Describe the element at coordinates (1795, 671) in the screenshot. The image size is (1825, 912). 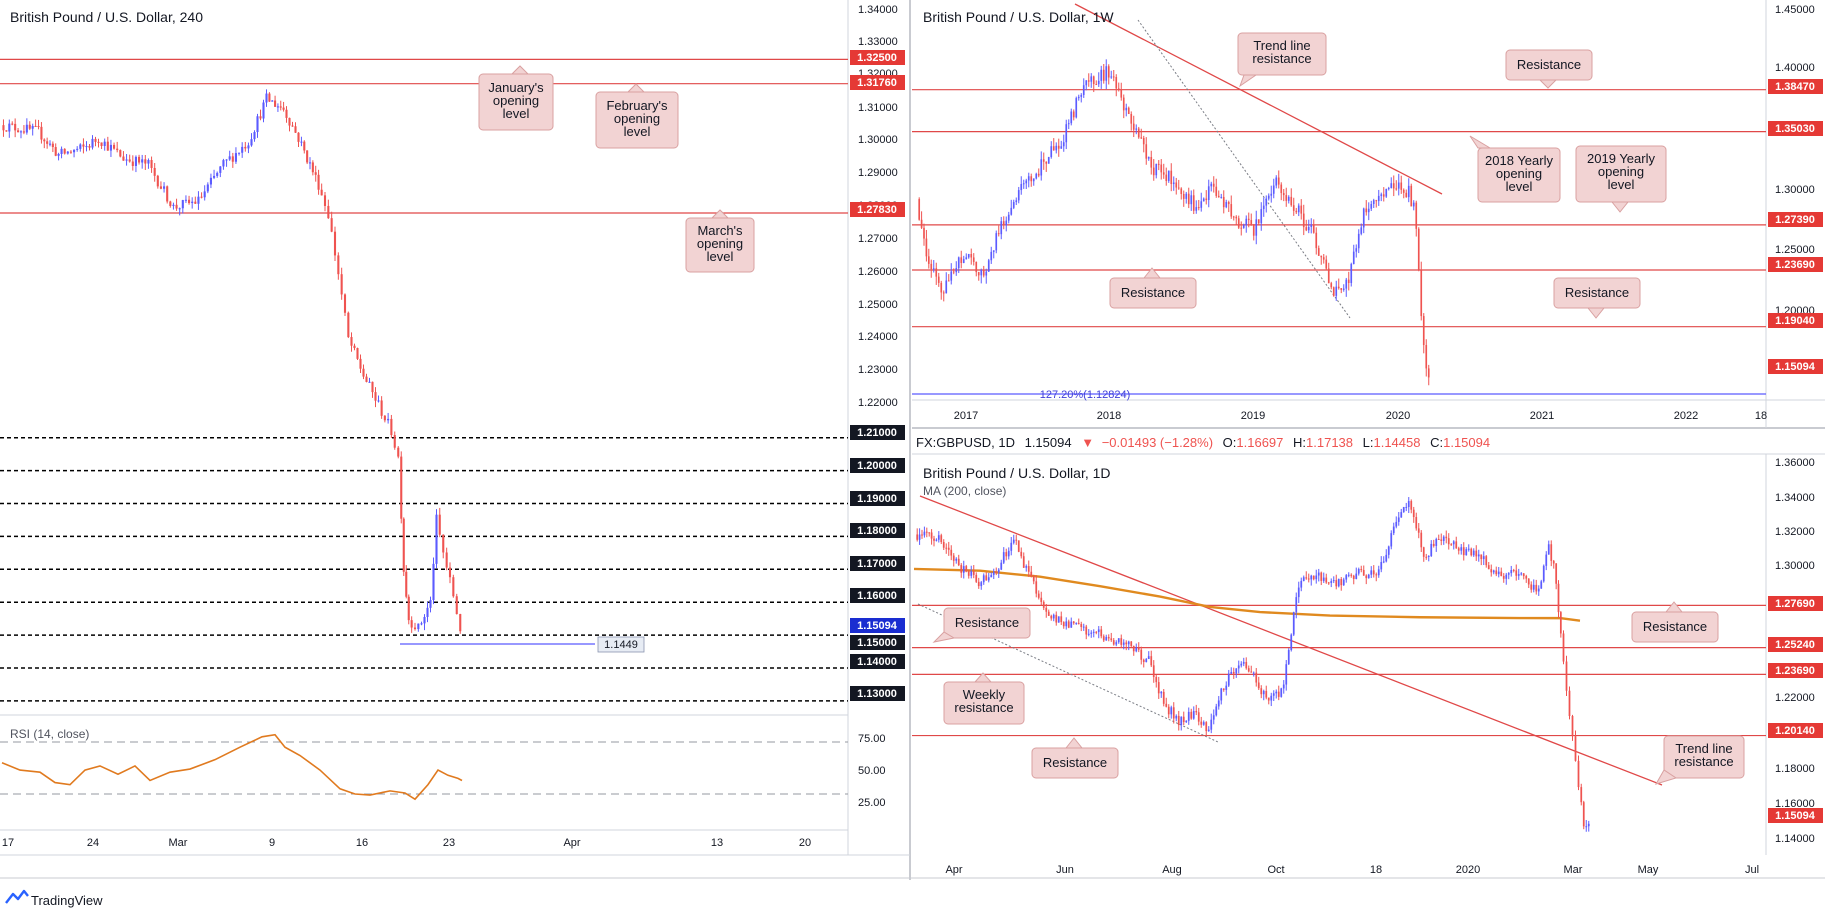
I see `daily-level-tag: 1.23690` at that location.